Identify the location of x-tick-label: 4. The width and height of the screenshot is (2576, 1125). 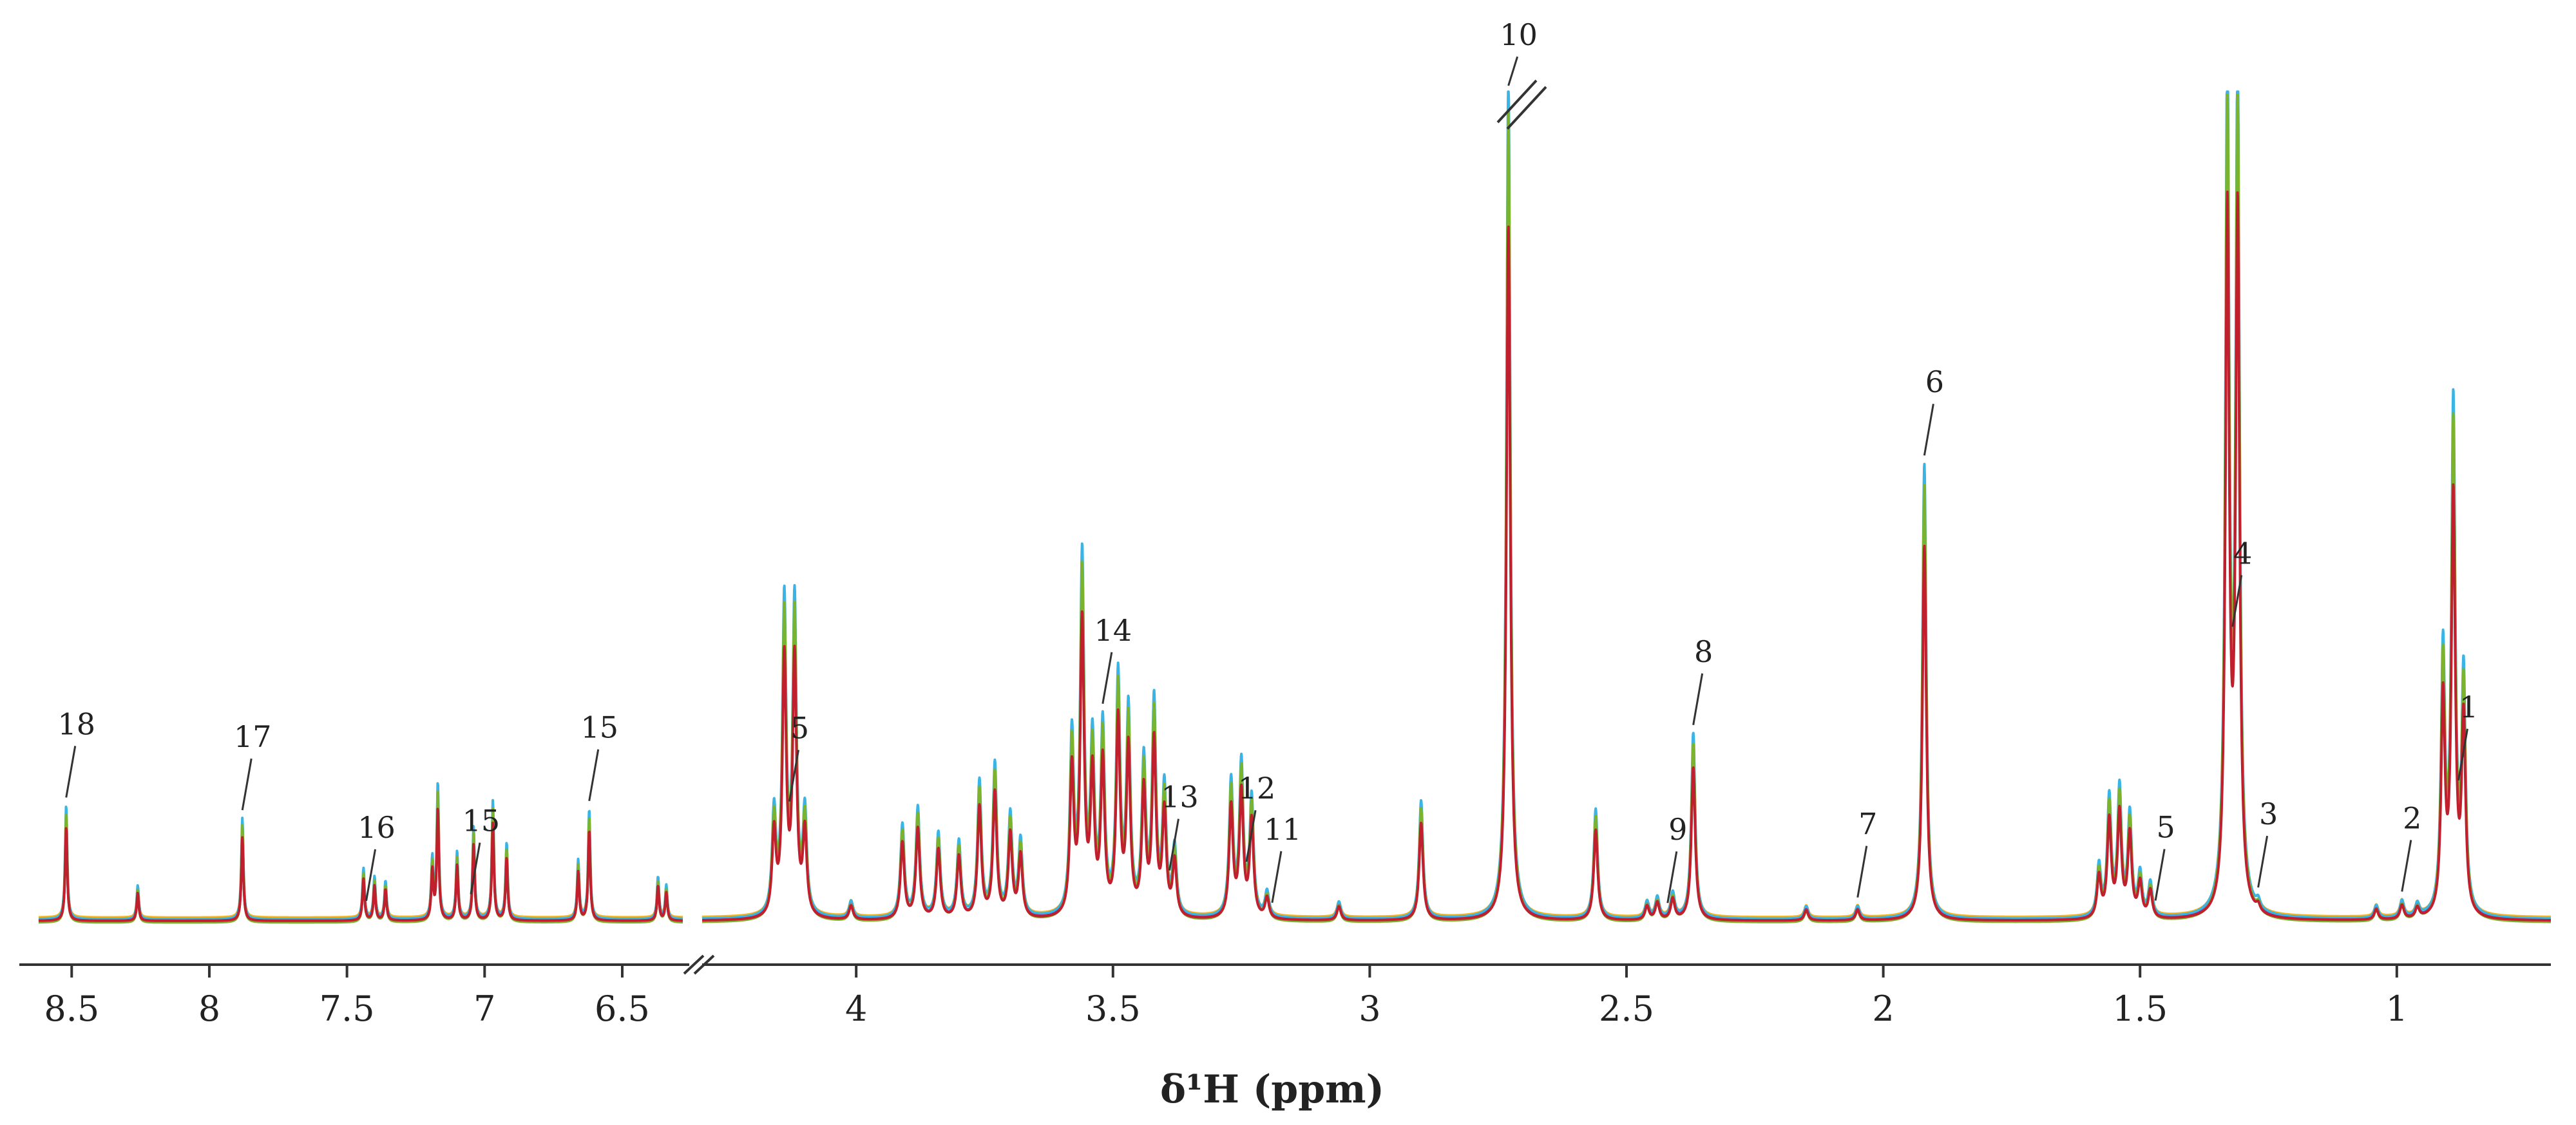
(856, 1009).